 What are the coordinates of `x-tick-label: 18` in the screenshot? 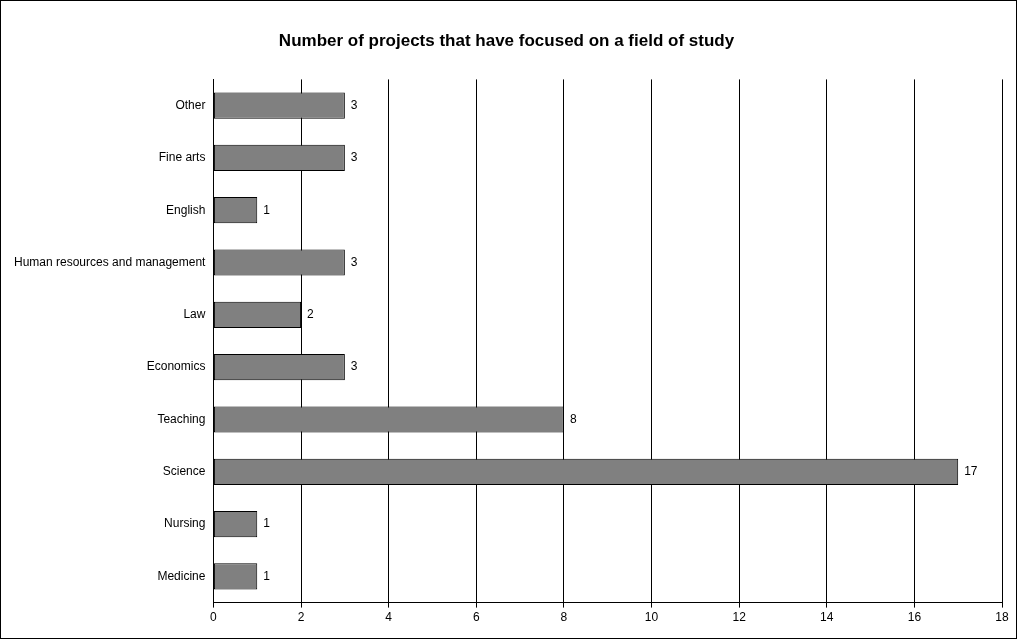 It's located at (1002, 617).